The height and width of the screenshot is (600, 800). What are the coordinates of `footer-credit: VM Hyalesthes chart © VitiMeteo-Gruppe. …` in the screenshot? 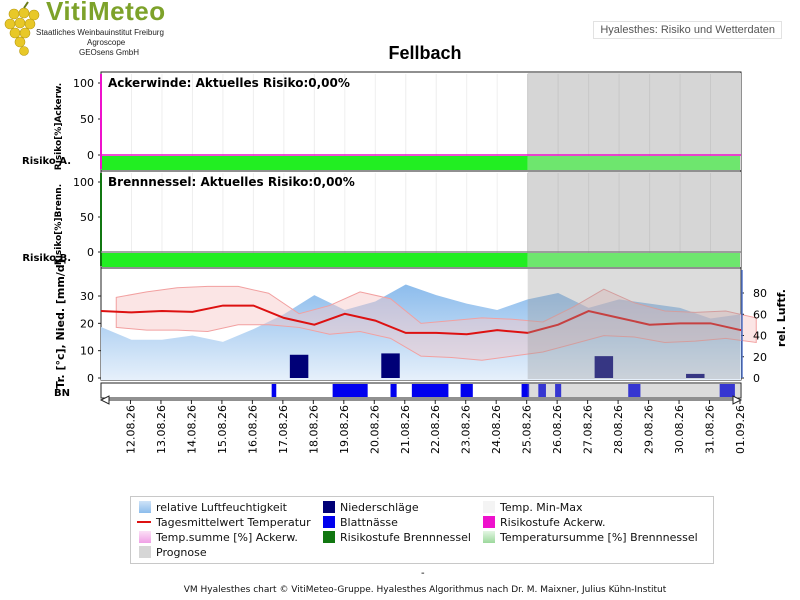 It's located at (425, 590).